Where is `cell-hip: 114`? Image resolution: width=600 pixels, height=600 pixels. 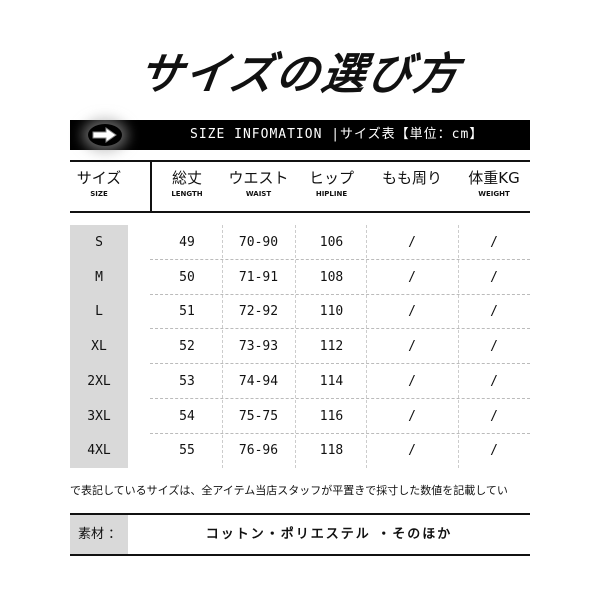
cell-hip: 114 is located at coordinates (331, 381).